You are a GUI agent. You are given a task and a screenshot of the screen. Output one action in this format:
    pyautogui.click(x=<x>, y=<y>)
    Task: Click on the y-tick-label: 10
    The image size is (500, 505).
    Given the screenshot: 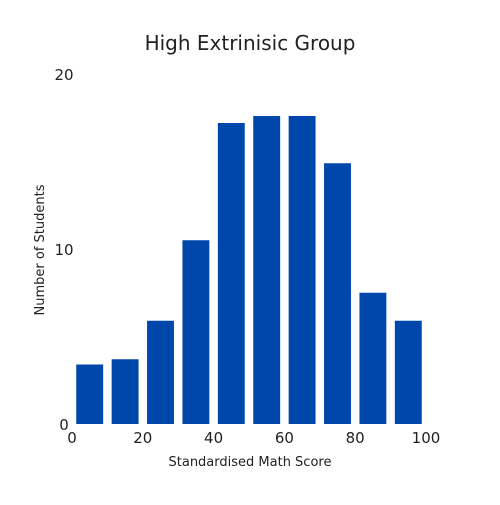 What is the action you would take?
    pyautogui.click(x=63, y=250)
    